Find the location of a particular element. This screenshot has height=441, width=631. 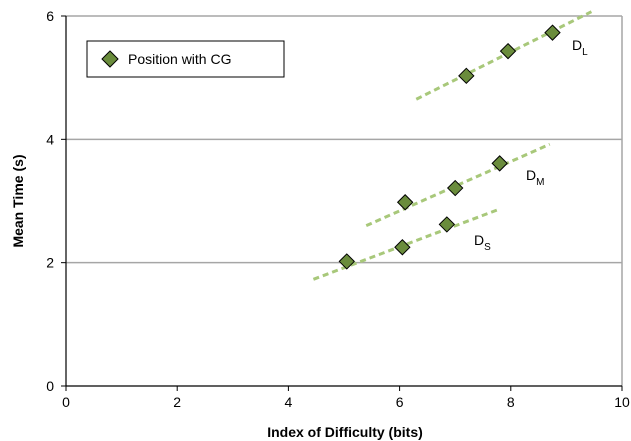

legend: Position with CG is located at coordinates (185, 59).